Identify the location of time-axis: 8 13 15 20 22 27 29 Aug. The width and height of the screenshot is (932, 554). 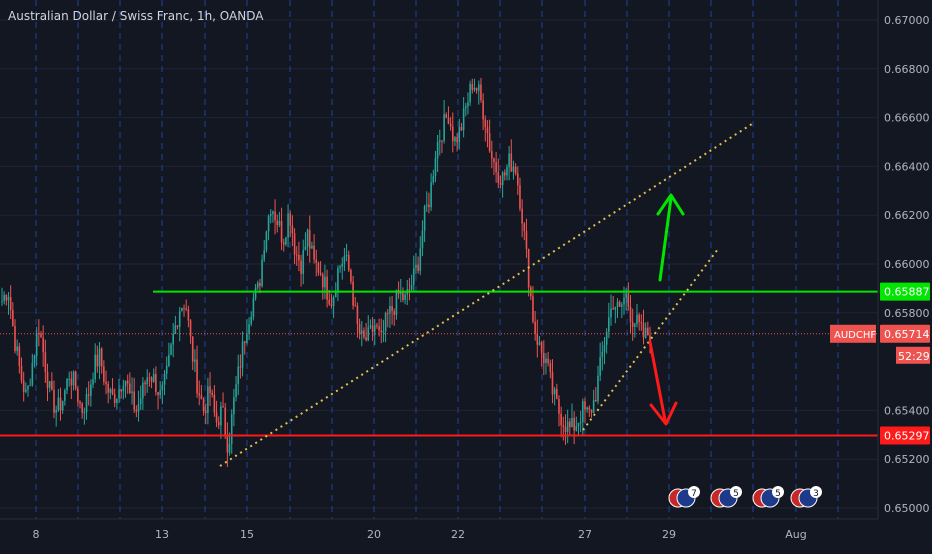
(420, 534).